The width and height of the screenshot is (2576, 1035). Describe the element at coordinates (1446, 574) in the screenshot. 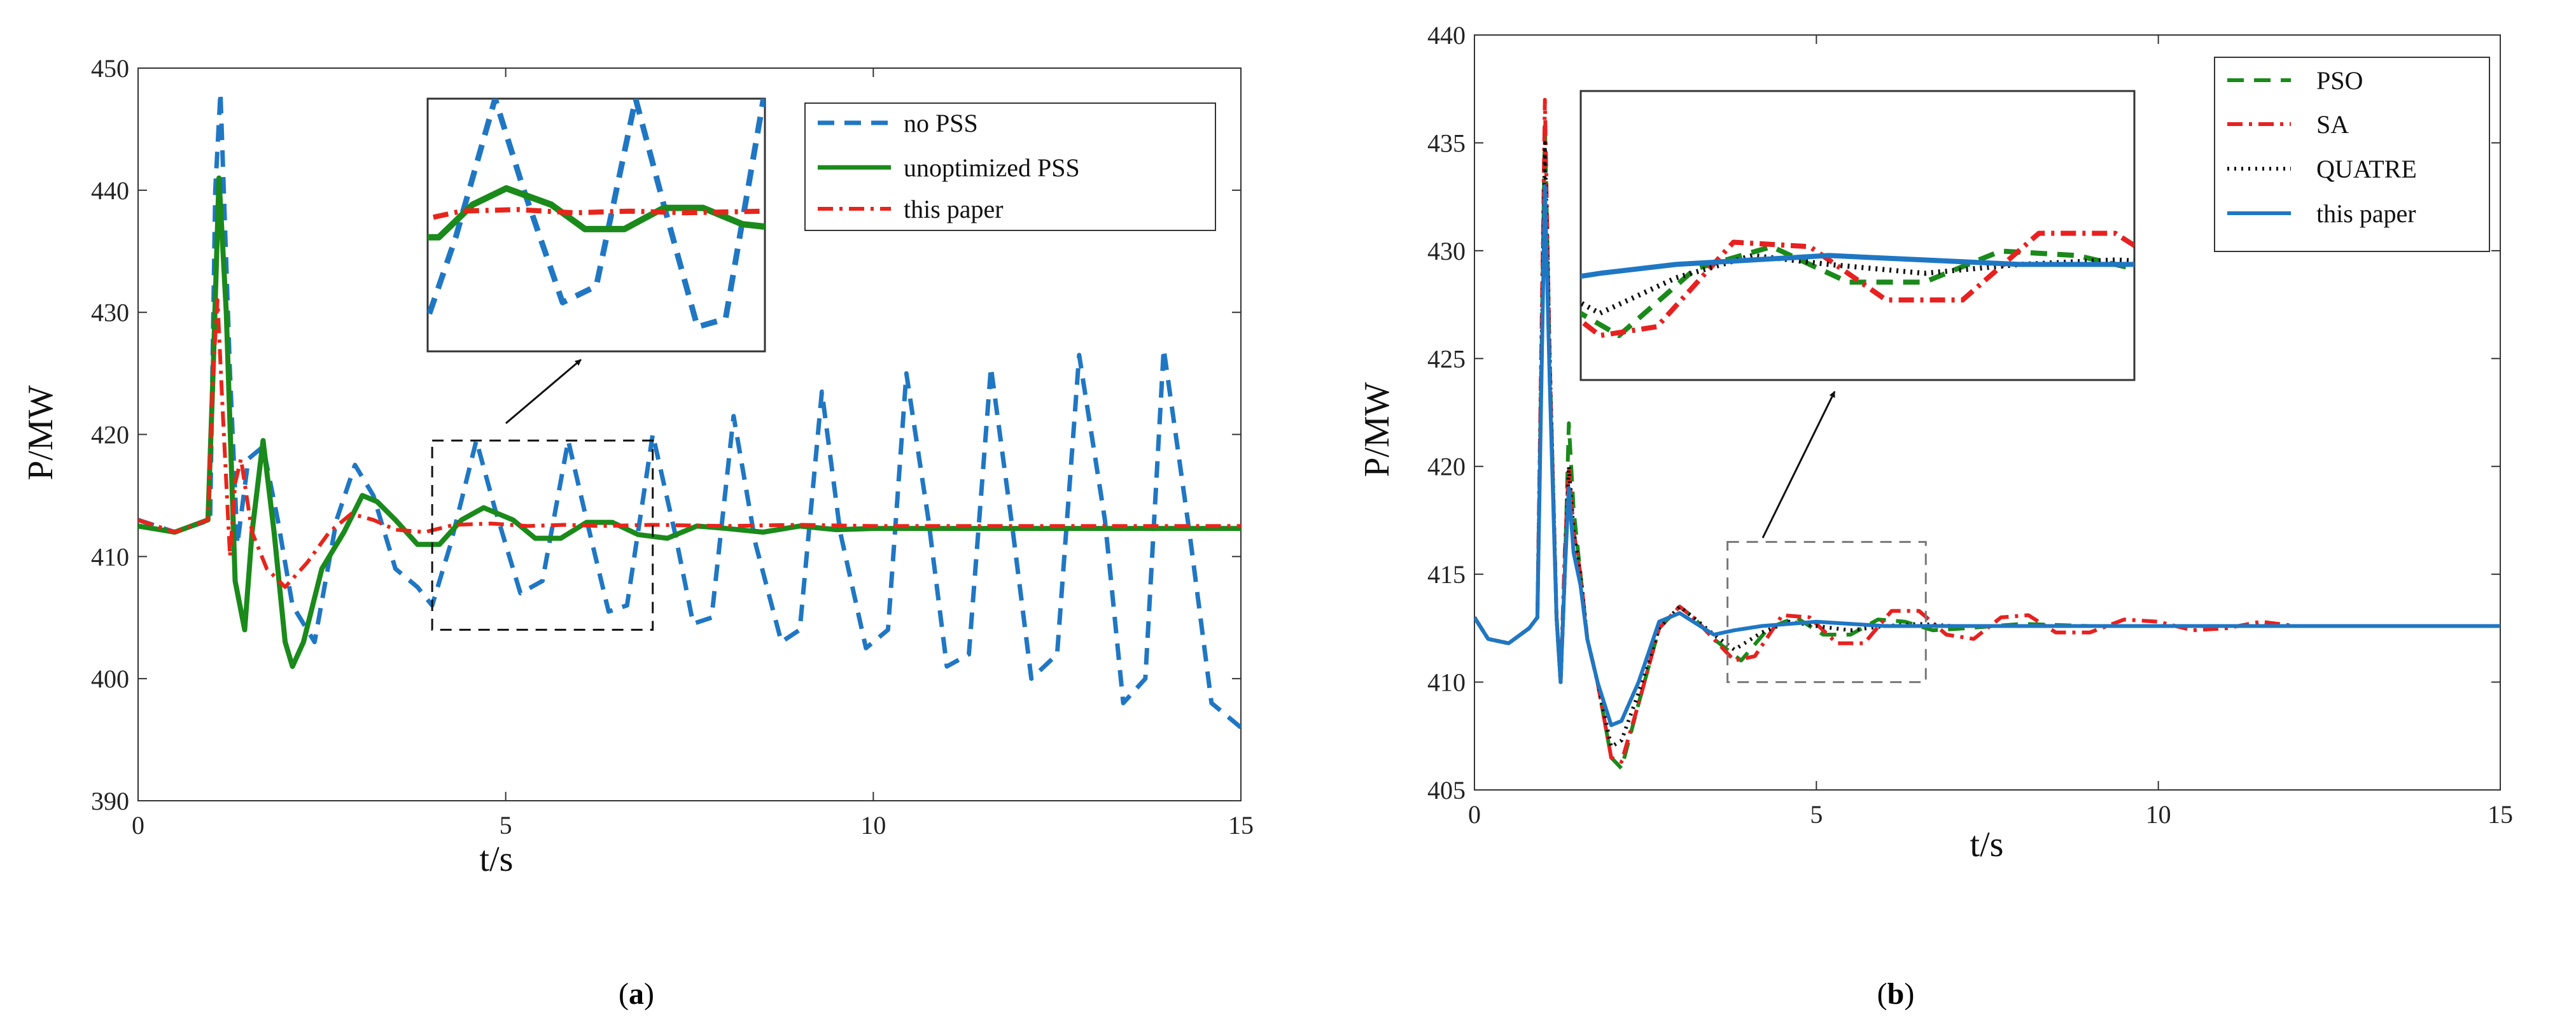

I see `y-tick-label: 415` at that location.